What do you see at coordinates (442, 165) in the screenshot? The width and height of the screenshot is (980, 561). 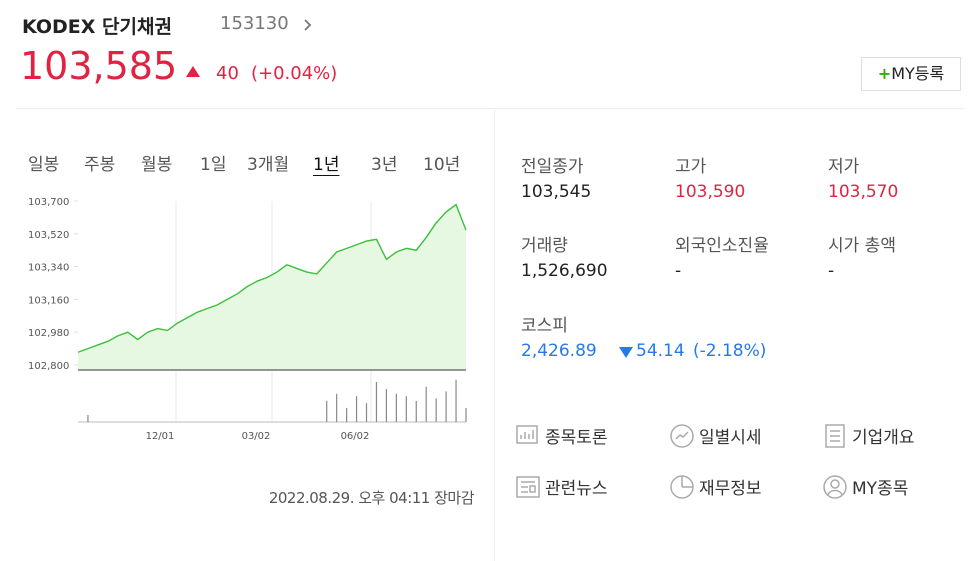 I see `period-tab: 10년` at bounding box center [442, 165].